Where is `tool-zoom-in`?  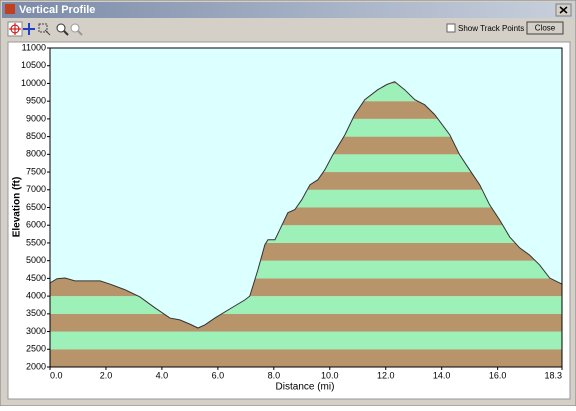
tool-zoom-in is located at coordinates (62, 29).